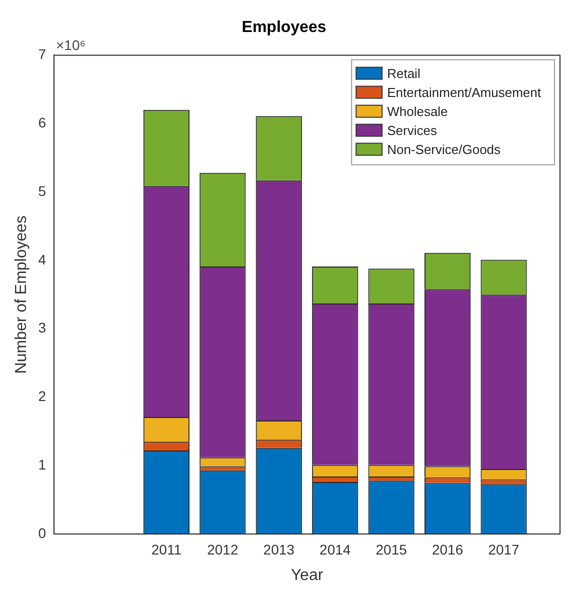  I want to click on legend-label: Wholesale, so click(417, 111).